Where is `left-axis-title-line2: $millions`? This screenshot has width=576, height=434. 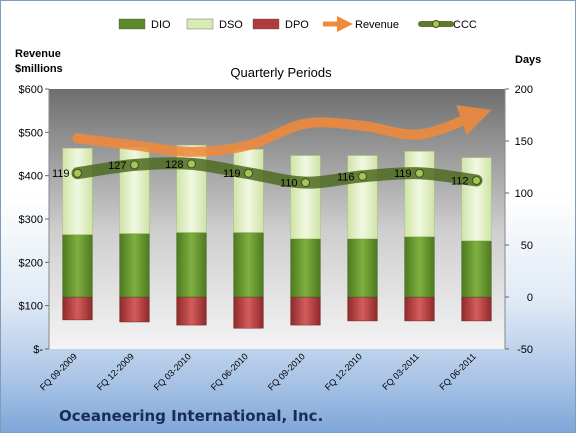 left-axis-title-line2: $millions is located at coordinates (39, 69).